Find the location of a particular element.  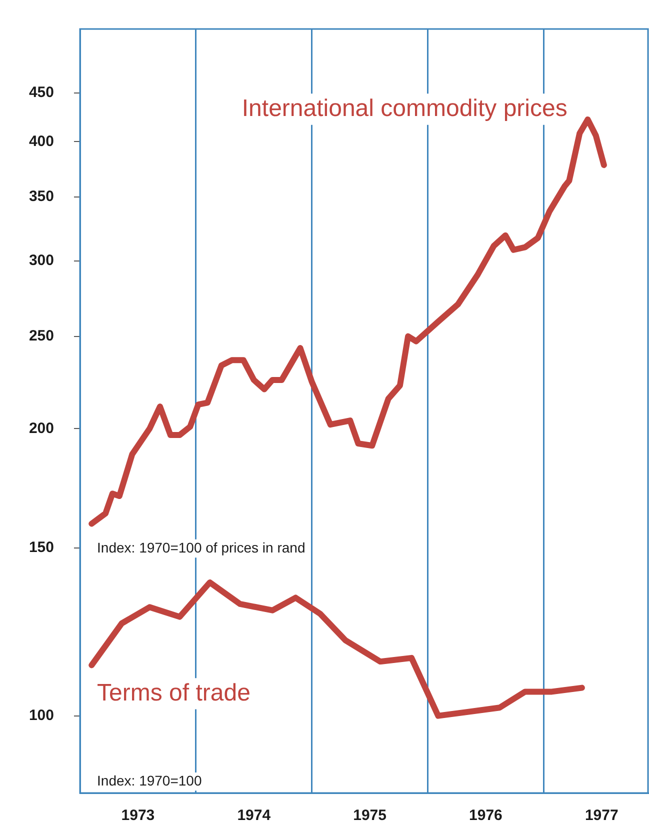

series-label: International commodity prices is located at coordinates (405, 108).